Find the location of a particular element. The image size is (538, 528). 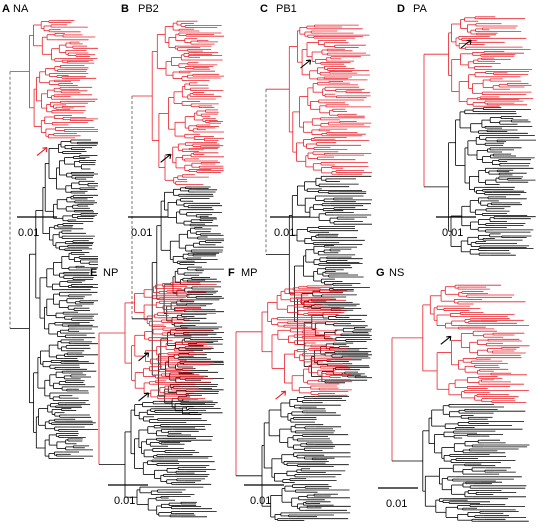

panel-d: D PA 0.01 is located at coordinates (466, 129).